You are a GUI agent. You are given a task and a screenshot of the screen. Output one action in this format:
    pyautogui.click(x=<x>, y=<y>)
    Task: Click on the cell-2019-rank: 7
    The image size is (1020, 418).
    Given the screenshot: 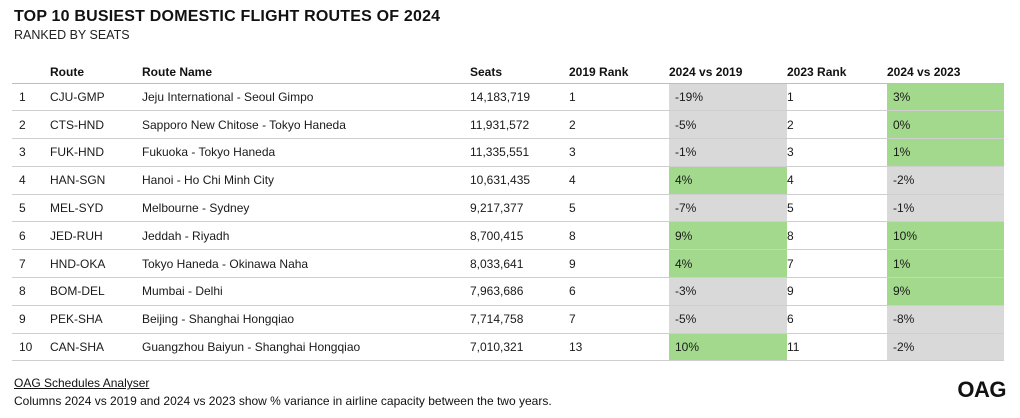 What is the action you would take?
    pyautogui.click(x=619, y=319)
    